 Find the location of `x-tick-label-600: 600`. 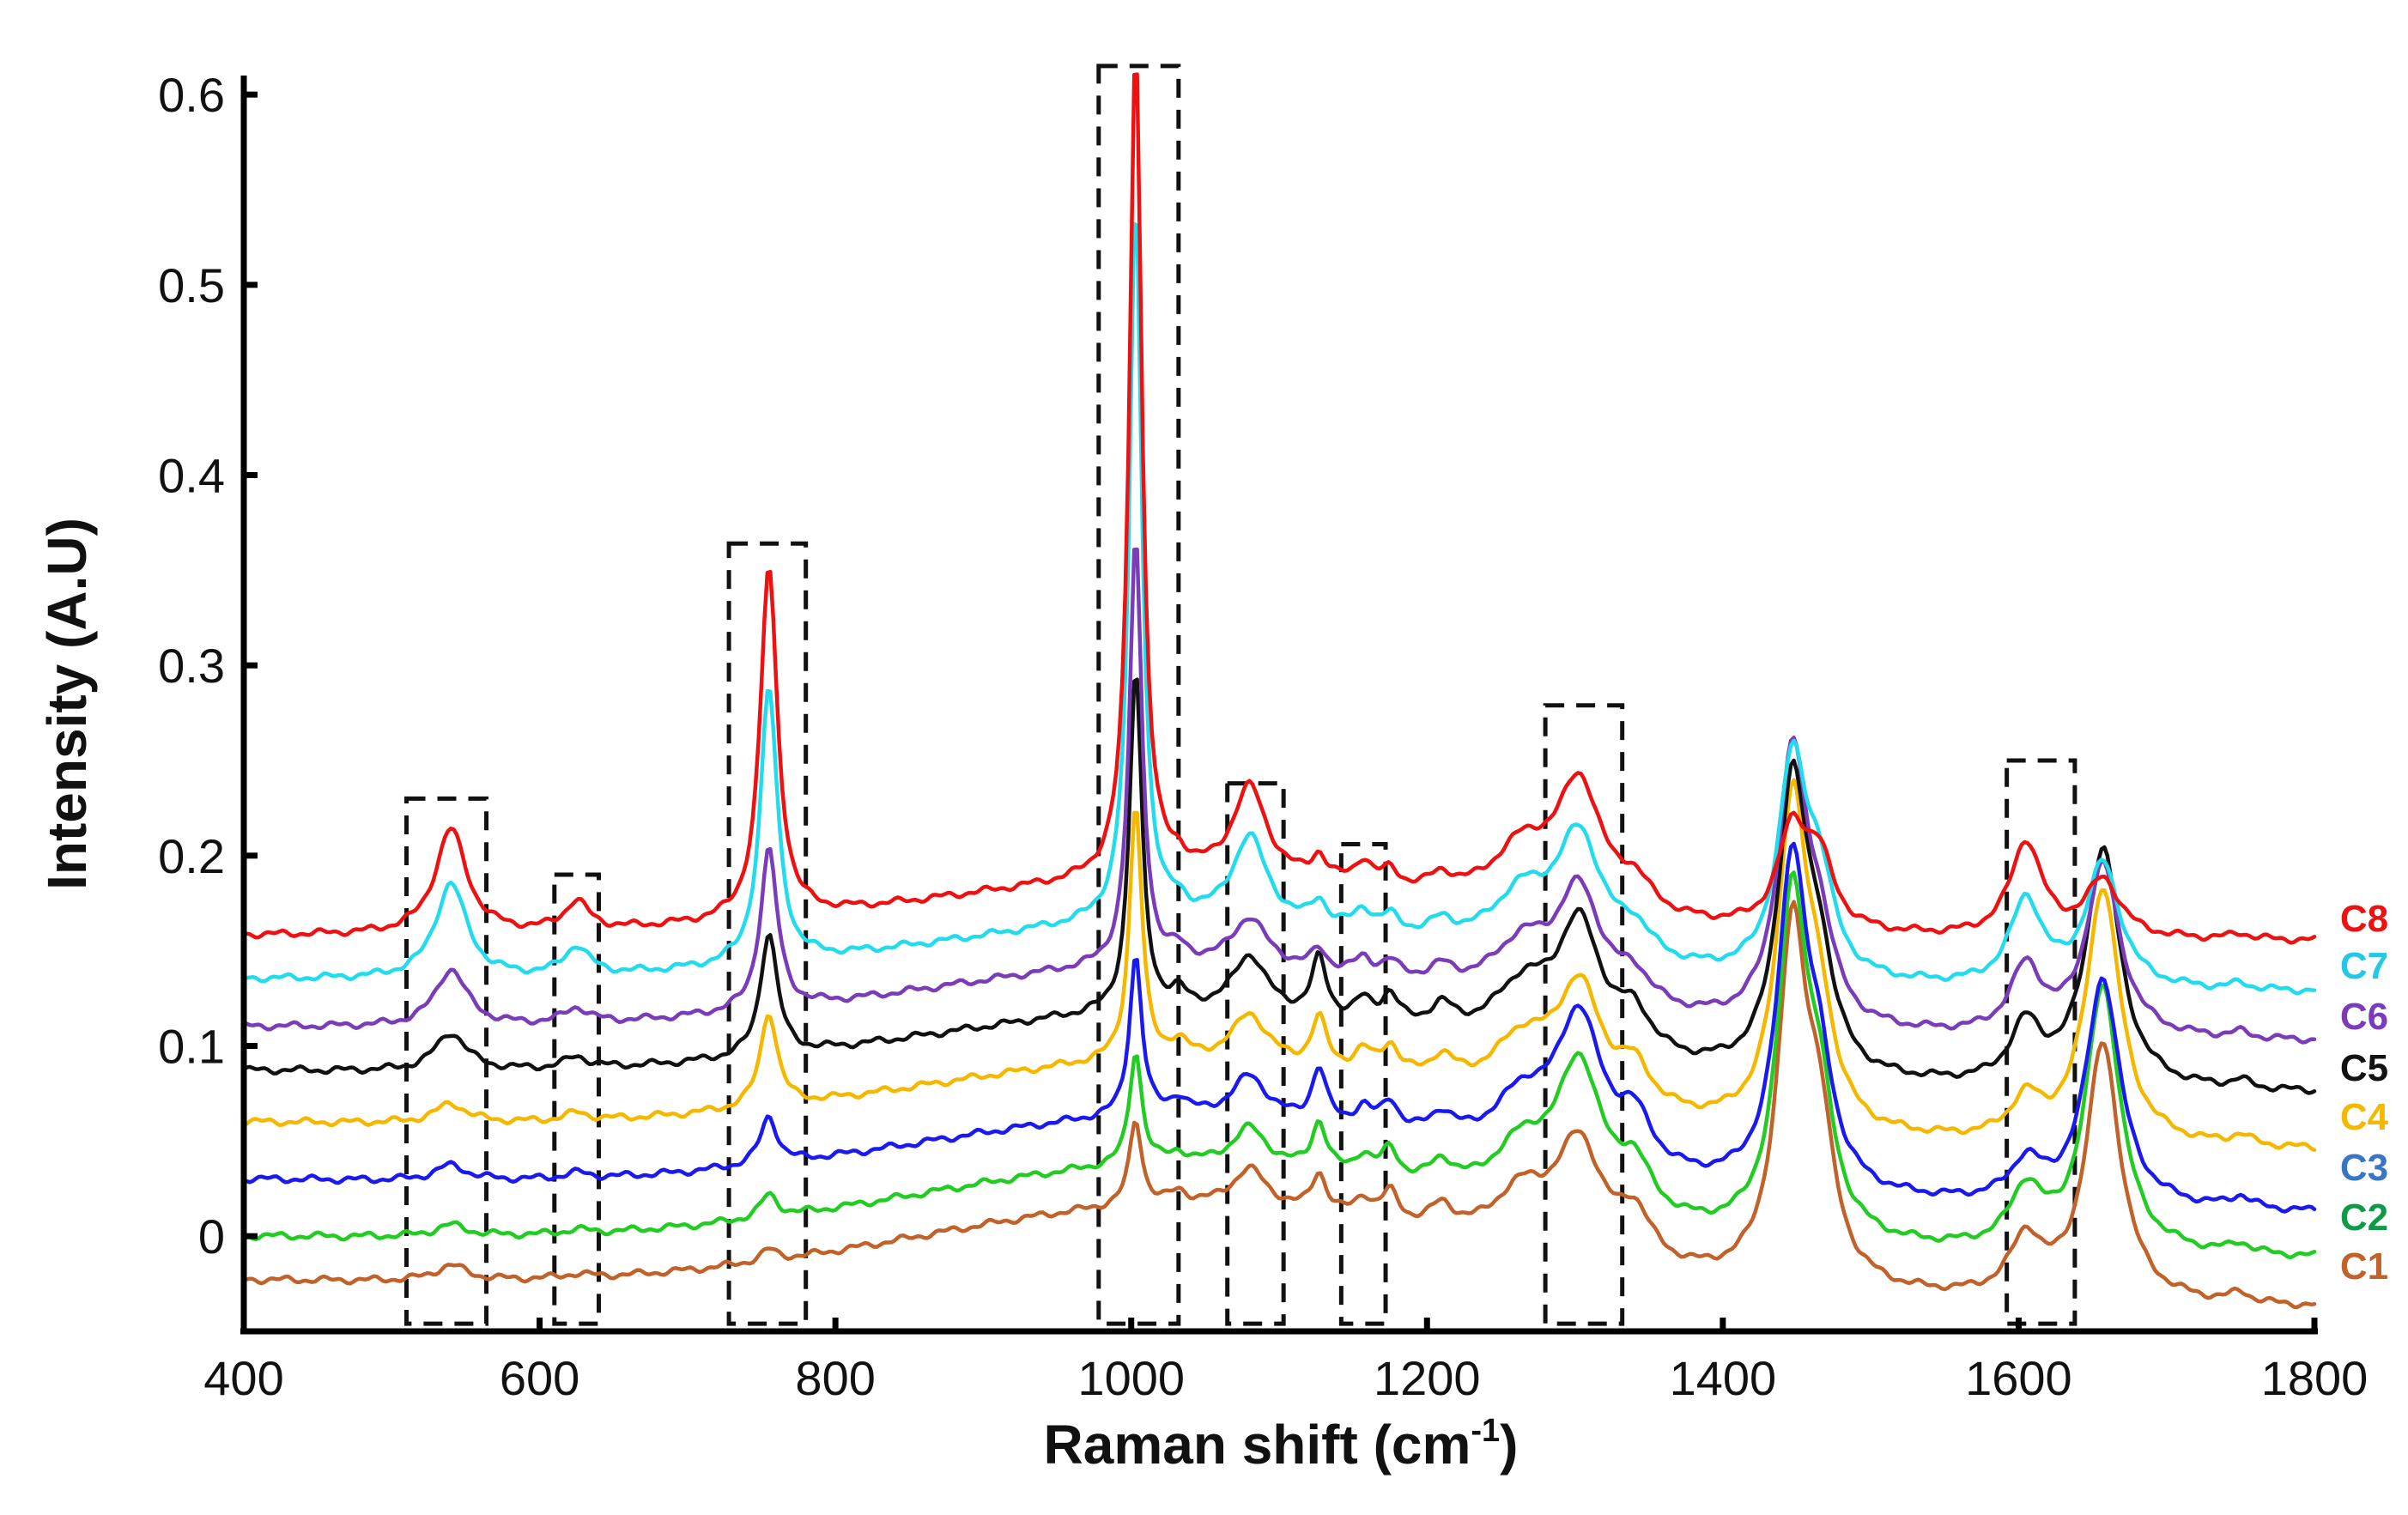

x-tick-label-600: 600 is located at coordinates (539, 1378).